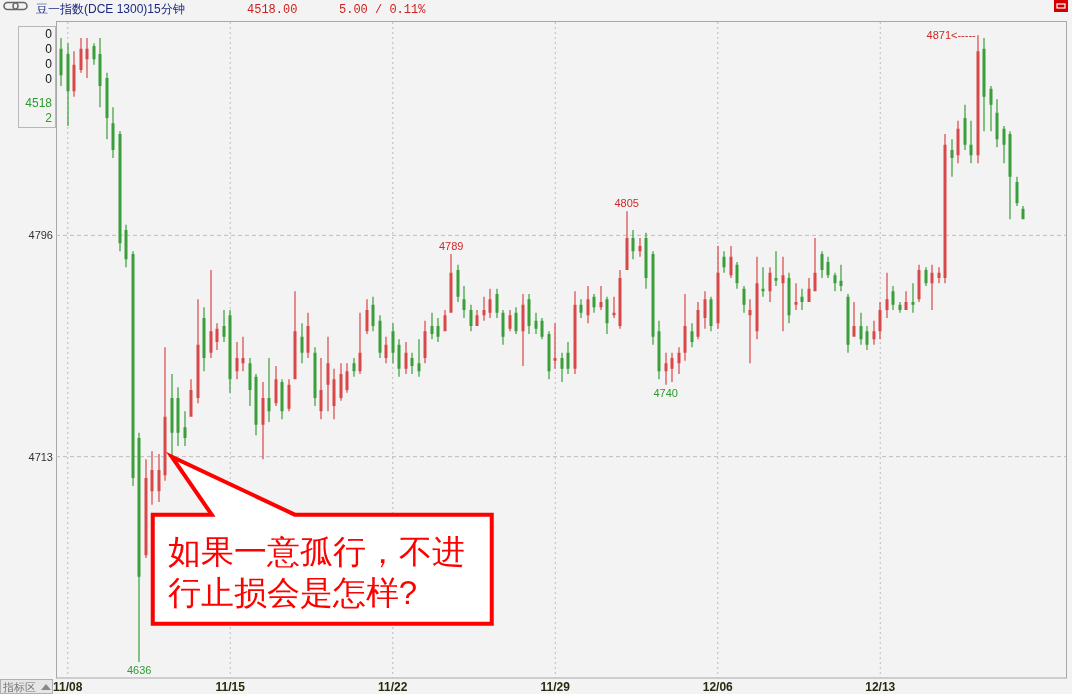 This screenshot has width=1072, height=694. I want to click on annotation: 如果一意孤行，不进行止损会是怎样?, so click(316, 571).